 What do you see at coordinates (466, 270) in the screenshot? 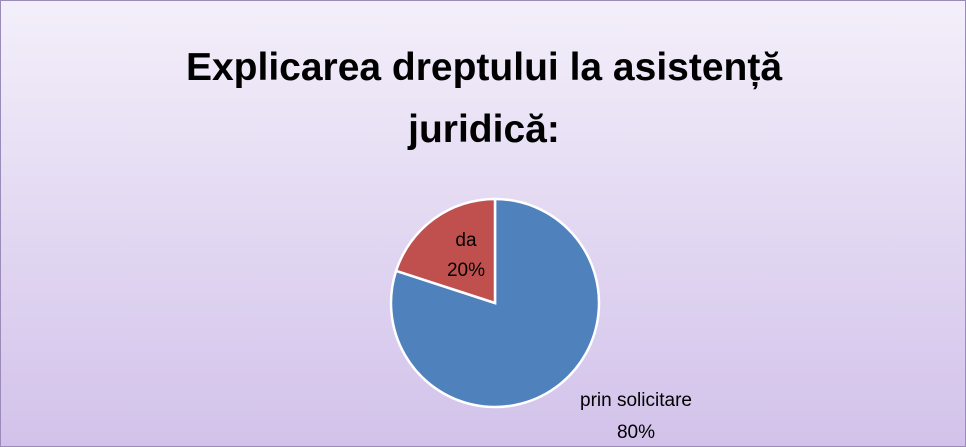
I see `slice-value-label: 20%` at bounding box center [466, 270].